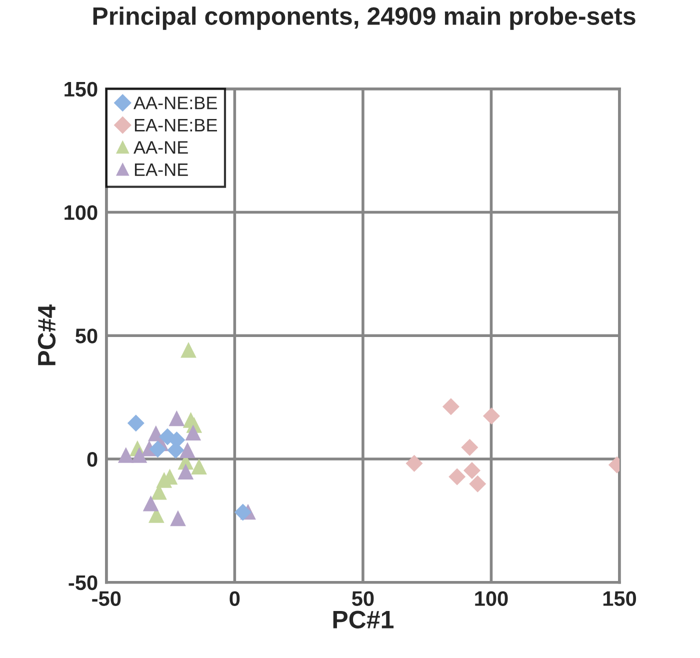 This screenshot has width=700, height=658. Describe the element at coordinates (363, 619) in the screenshot. I see `x-axis-title: PC#1` at that location.